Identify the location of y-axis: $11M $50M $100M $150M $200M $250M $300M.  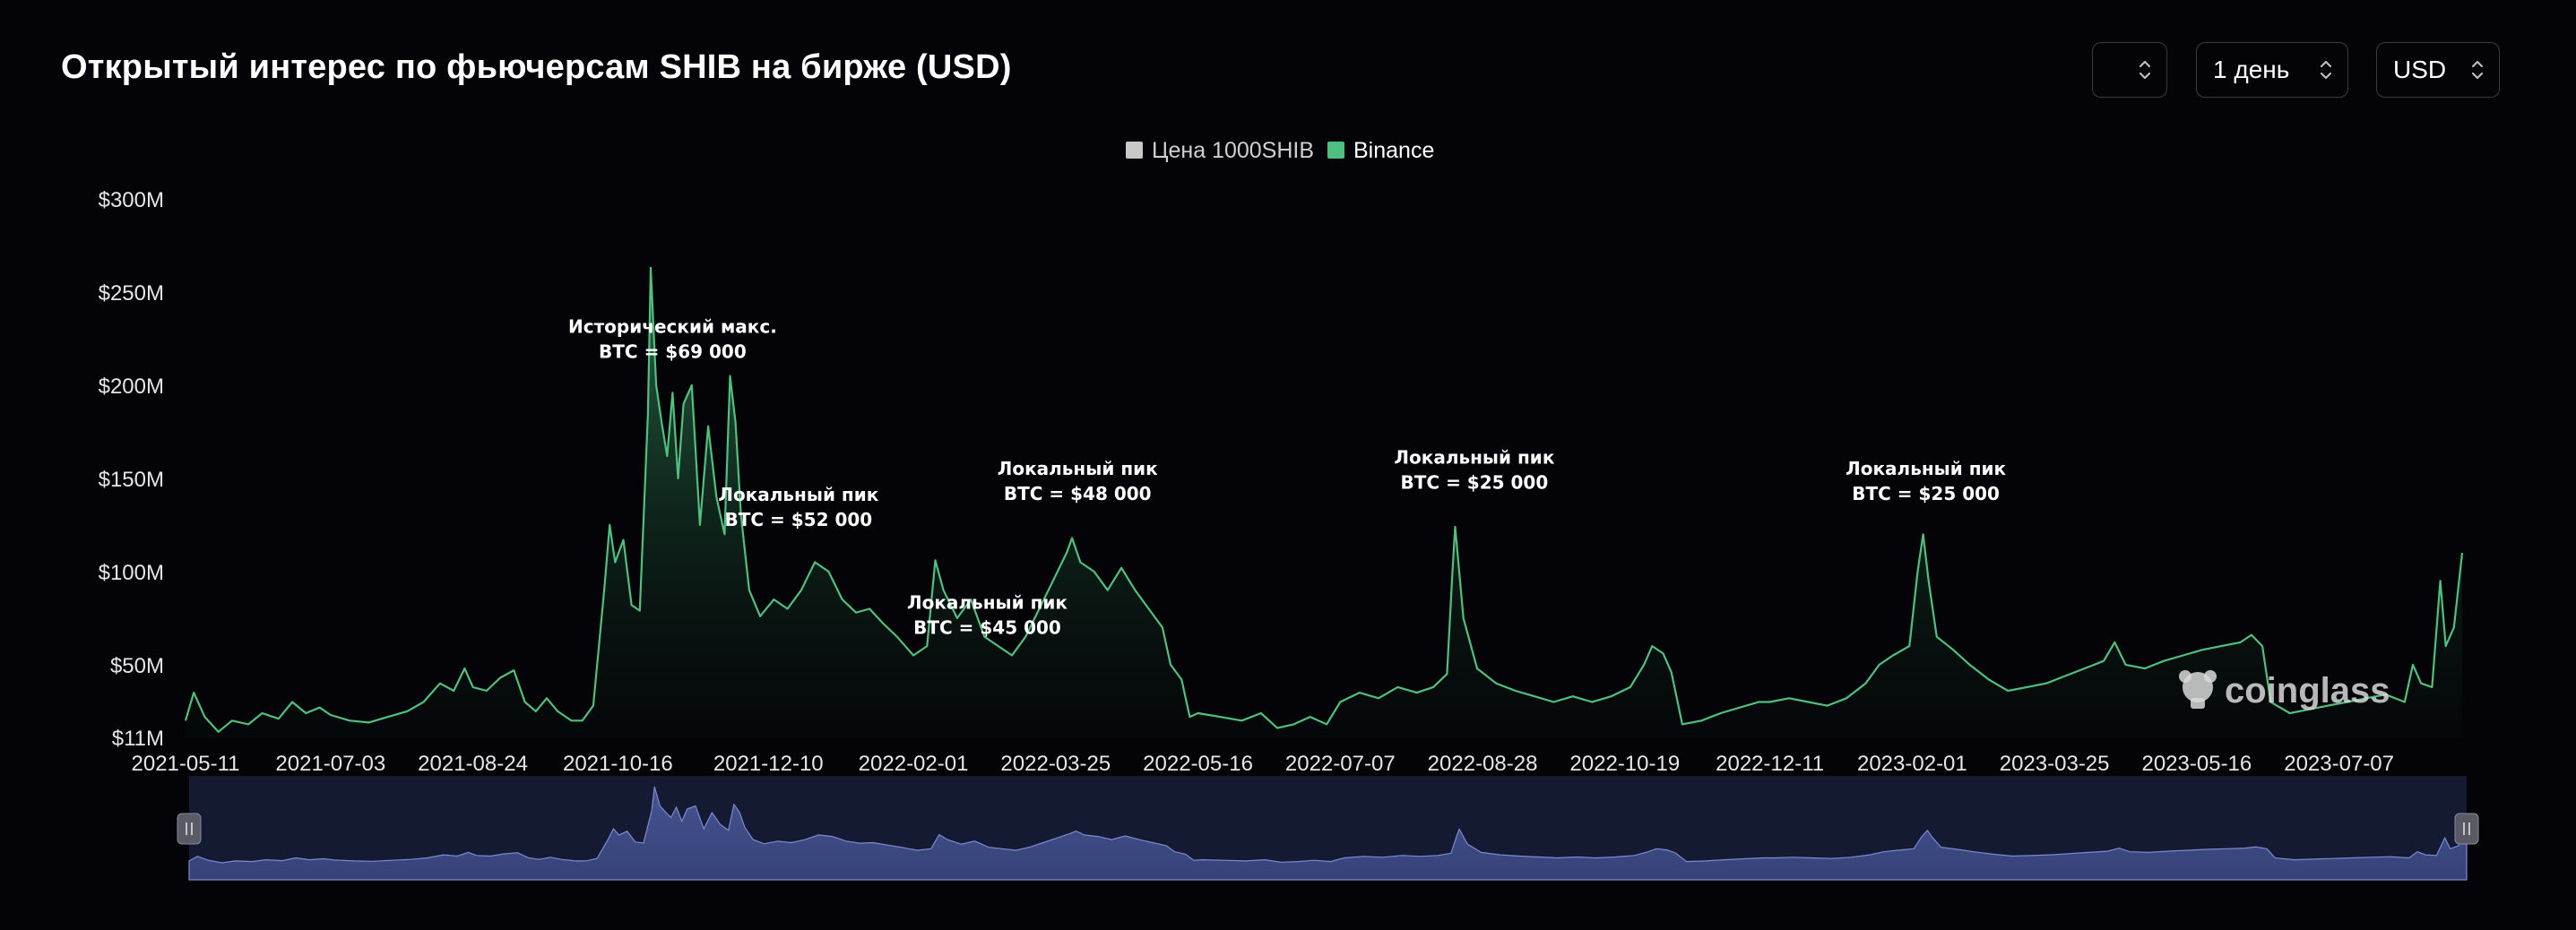
(131, 469).